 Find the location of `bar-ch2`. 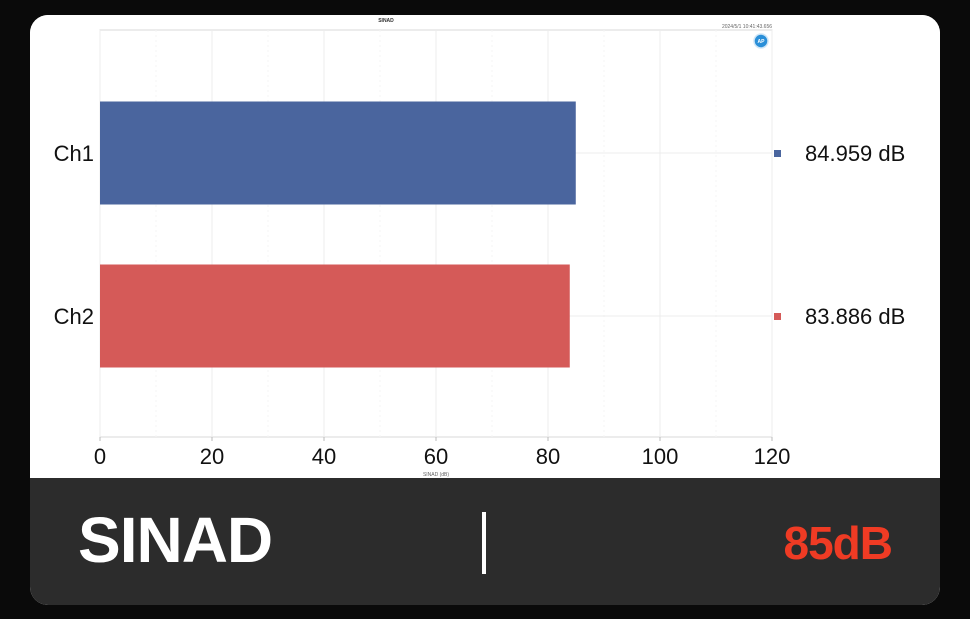

bar-ch2 is located at coordinates (335, 316).